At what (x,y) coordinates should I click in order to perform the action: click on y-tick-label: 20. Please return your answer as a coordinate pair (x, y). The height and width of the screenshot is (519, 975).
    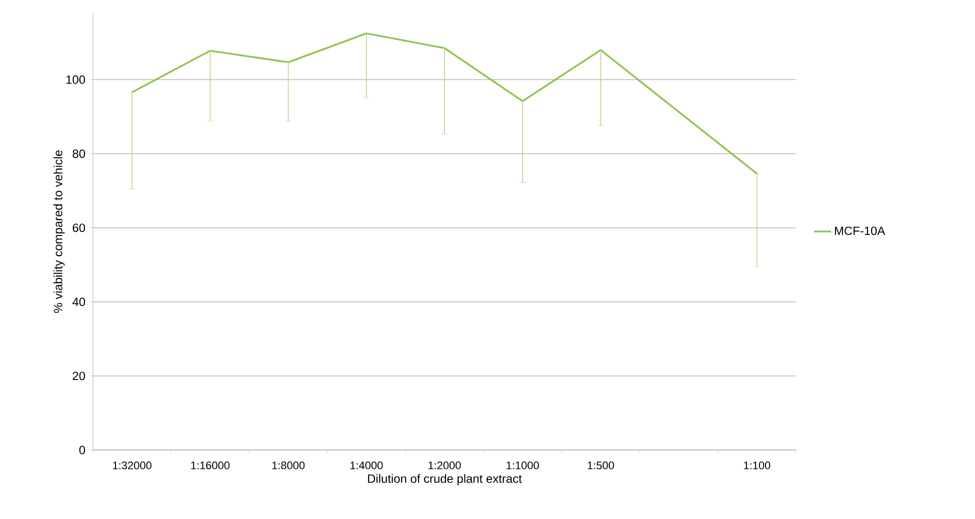
    Looking at the image, I should click on (79, 376).